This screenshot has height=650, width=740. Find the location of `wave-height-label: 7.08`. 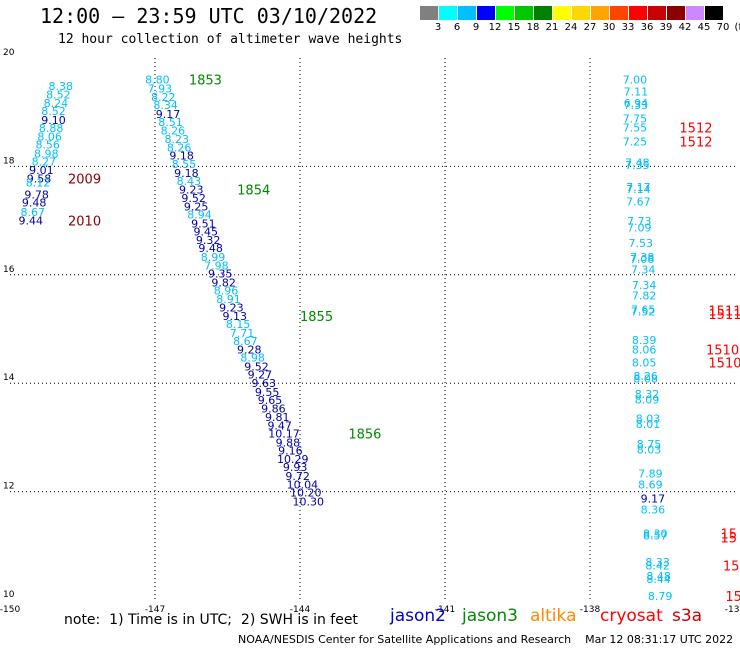

wave-height-label: 7.08 is located at coordinates (642, 259).